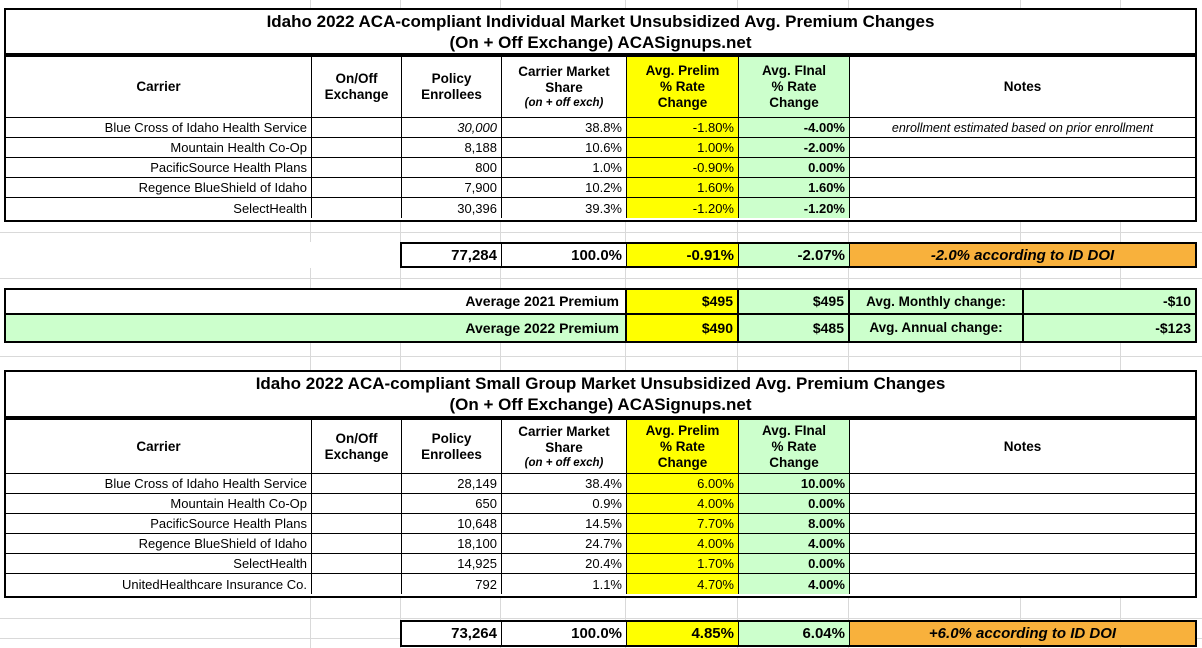 The width and height of the screenshot is (1202, 648). I want to click on enrollees-cell: 8,188, so click(452, 148).